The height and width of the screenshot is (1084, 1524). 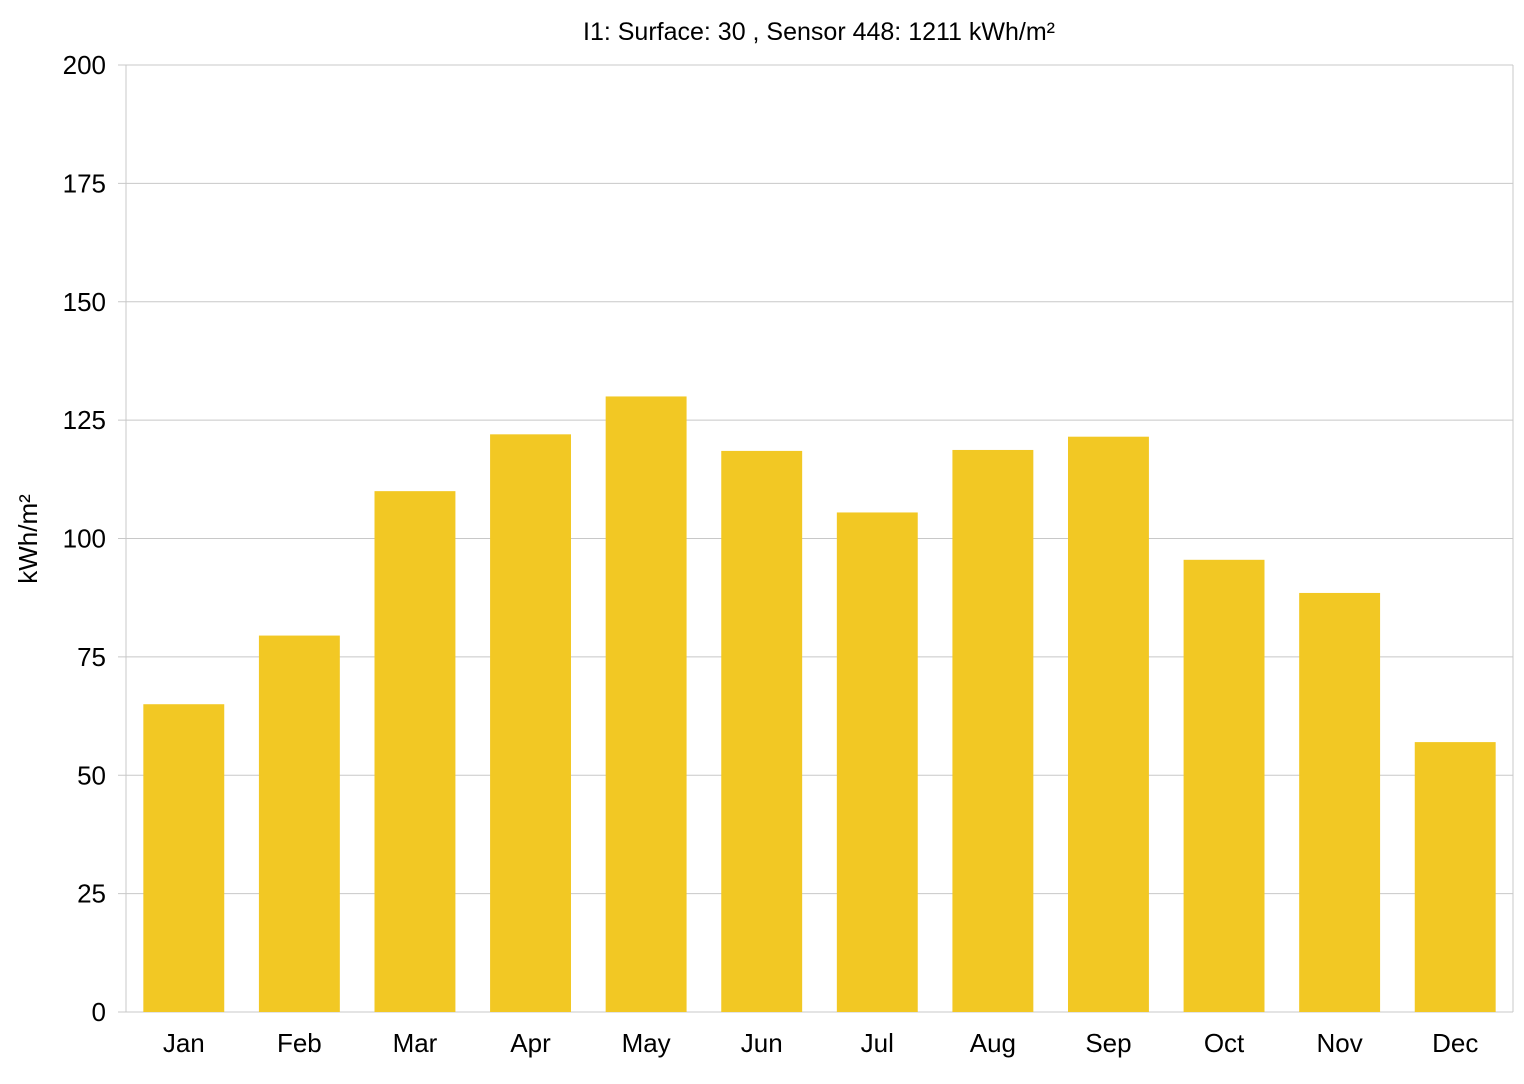 What do you see at coordinates (184, 858) in the screenshot?
I see `bar-jan` at bounding box center [184, 858].